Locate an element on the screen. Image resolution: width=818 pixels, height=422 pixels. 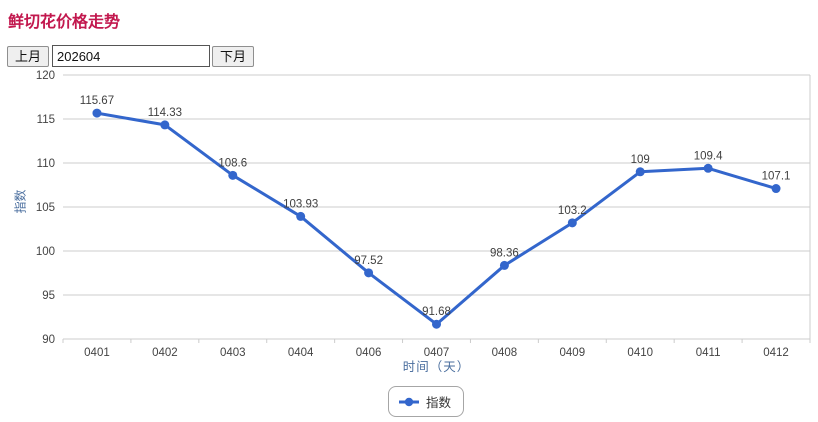
month-navigation: 上月 下月 is located at coordinates (131, 56).